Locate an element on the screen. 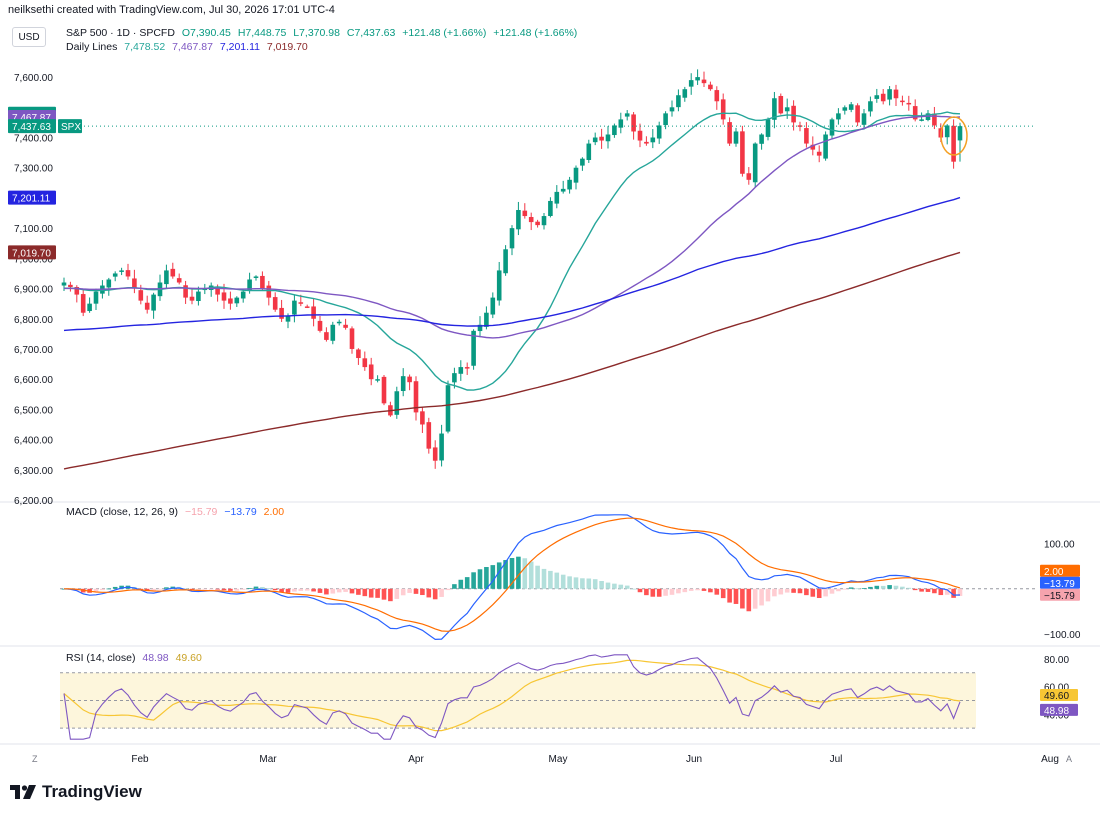 Image resolution: width=1100 pixels, height=816 pixels. price-tag: 7,019.70 is located at coordinates (32, 252).